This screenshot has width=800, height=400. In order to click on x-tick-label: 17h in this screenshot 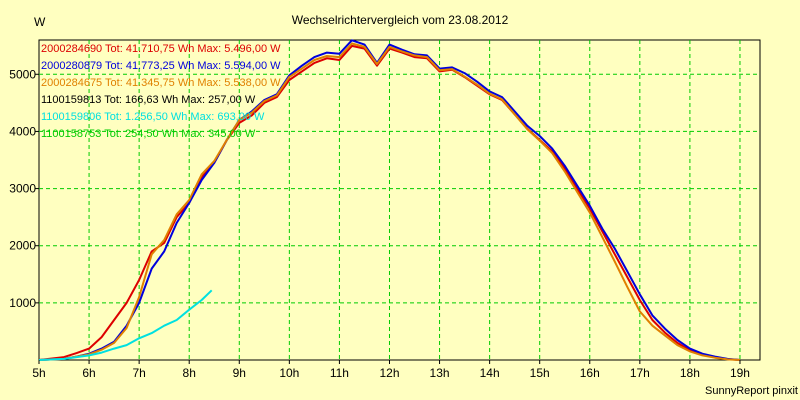, I will do `click(640, 373)`.